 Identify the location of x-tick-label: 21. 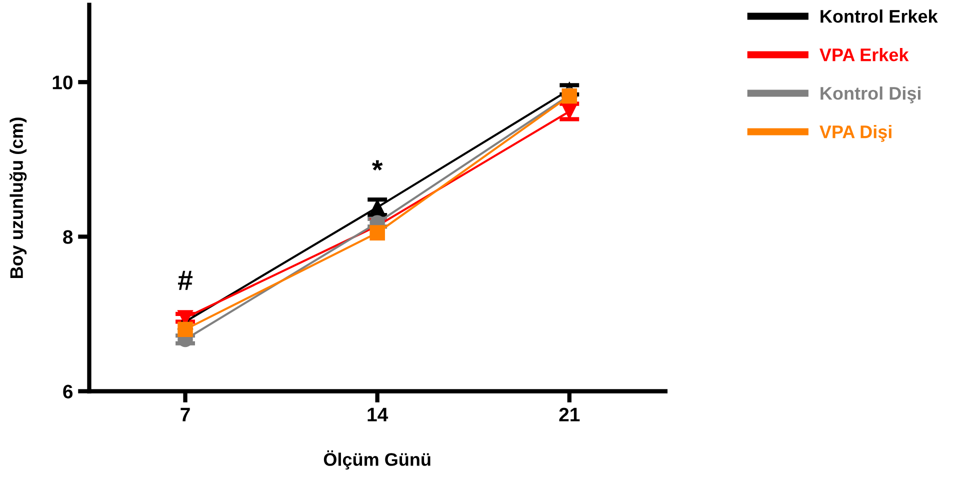
(569, 415).